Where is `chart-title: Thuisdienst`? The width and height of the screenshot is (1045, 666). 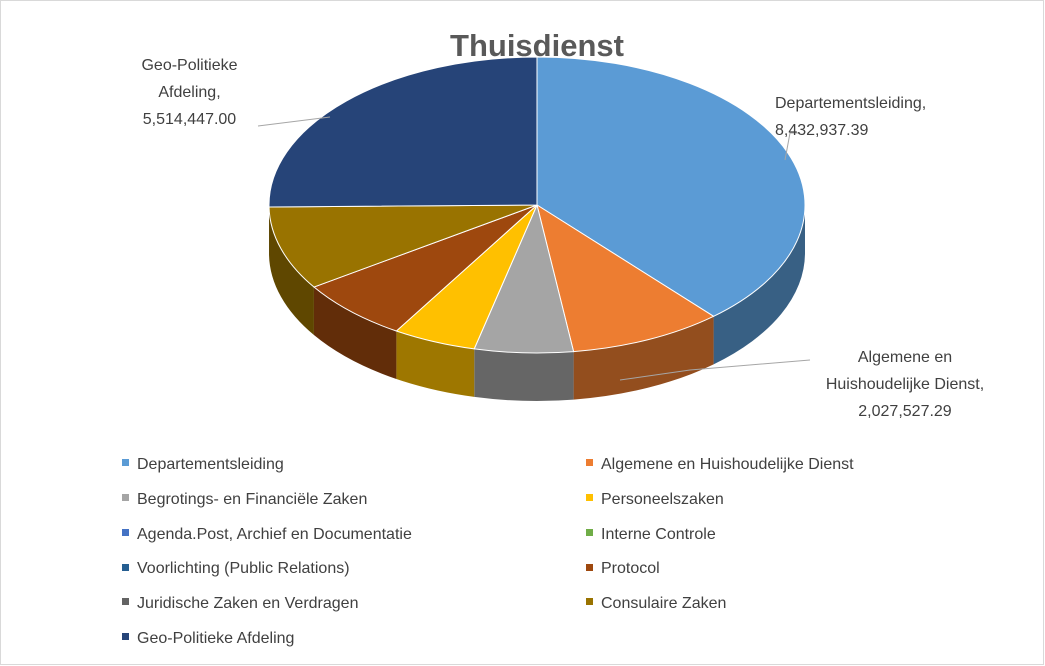 chart-title: Thuisdienst is located at coordinates (537, 45).